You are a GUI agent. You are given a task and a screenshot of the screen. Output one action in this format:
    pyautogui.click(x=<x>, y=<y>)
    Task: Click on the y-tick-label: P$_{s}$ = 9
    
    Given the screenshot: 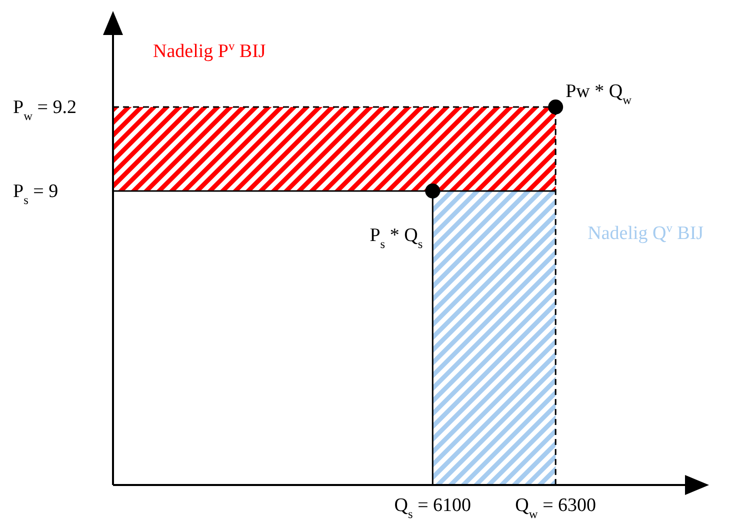 What is the action you would take?
    pyautogui.click(x=35, y=194)
    